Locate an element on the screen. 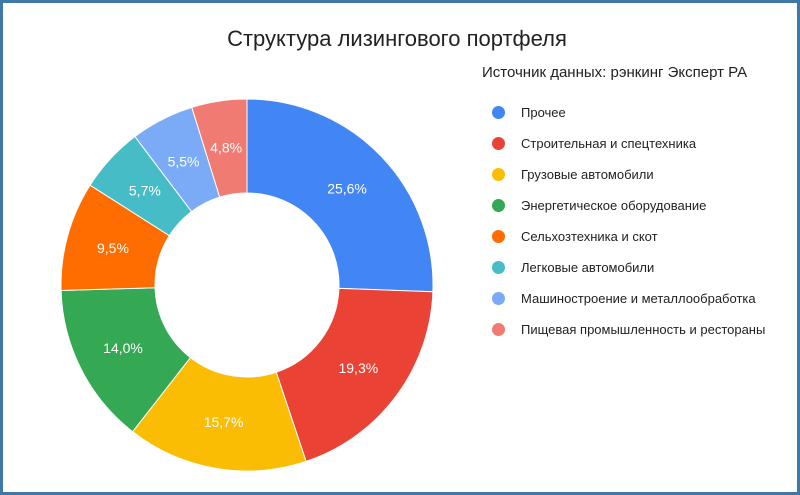 The image size is (800, 495). legend-label-2: Строительная и спецтехника is located at coordinates (609, 143).